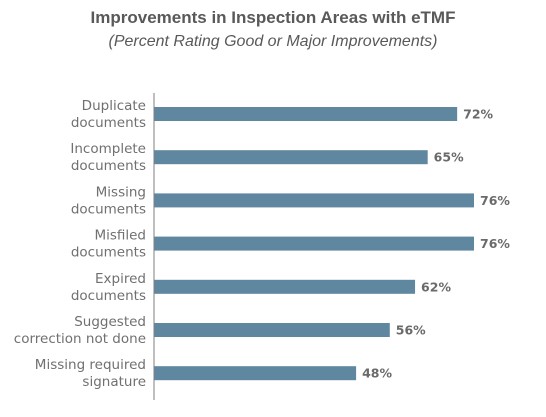  I want to click on category-label-0-line-0: Duplicate, so click(114, 106).